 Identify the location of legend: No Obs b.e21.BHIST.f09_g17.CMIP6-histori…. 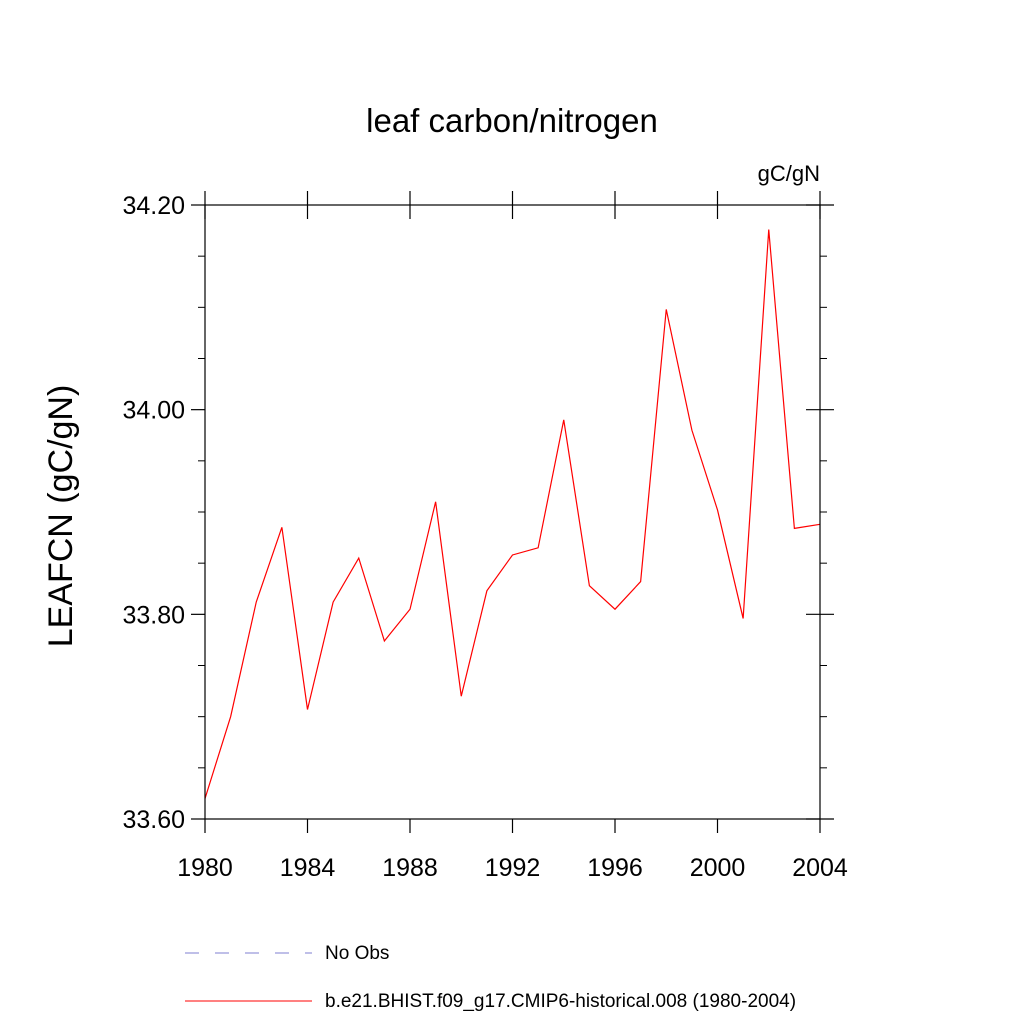
(490, 977).